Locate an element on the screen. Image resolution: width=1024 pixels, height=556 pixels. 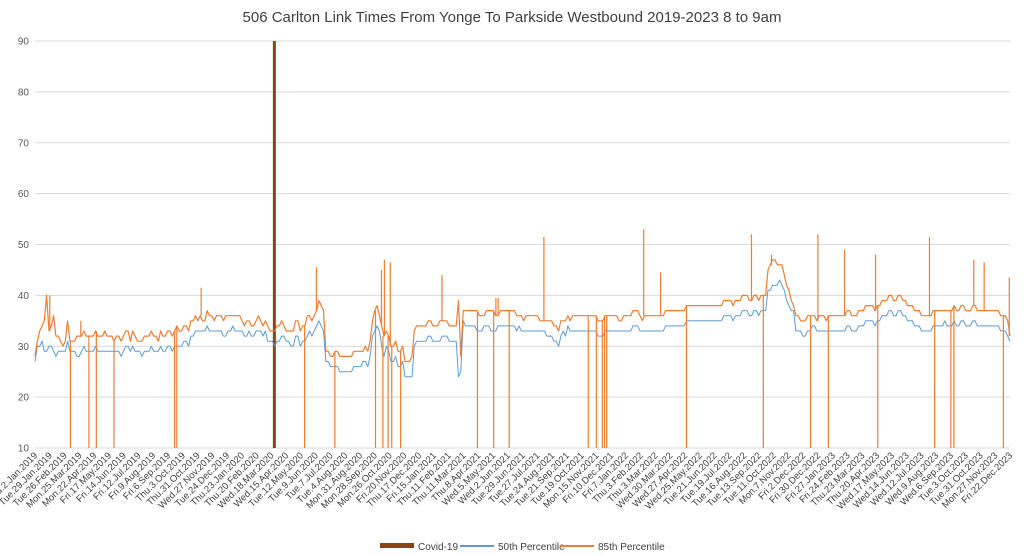
legend-p50-label: 50th Percentile is located at coordinates (531, 547).